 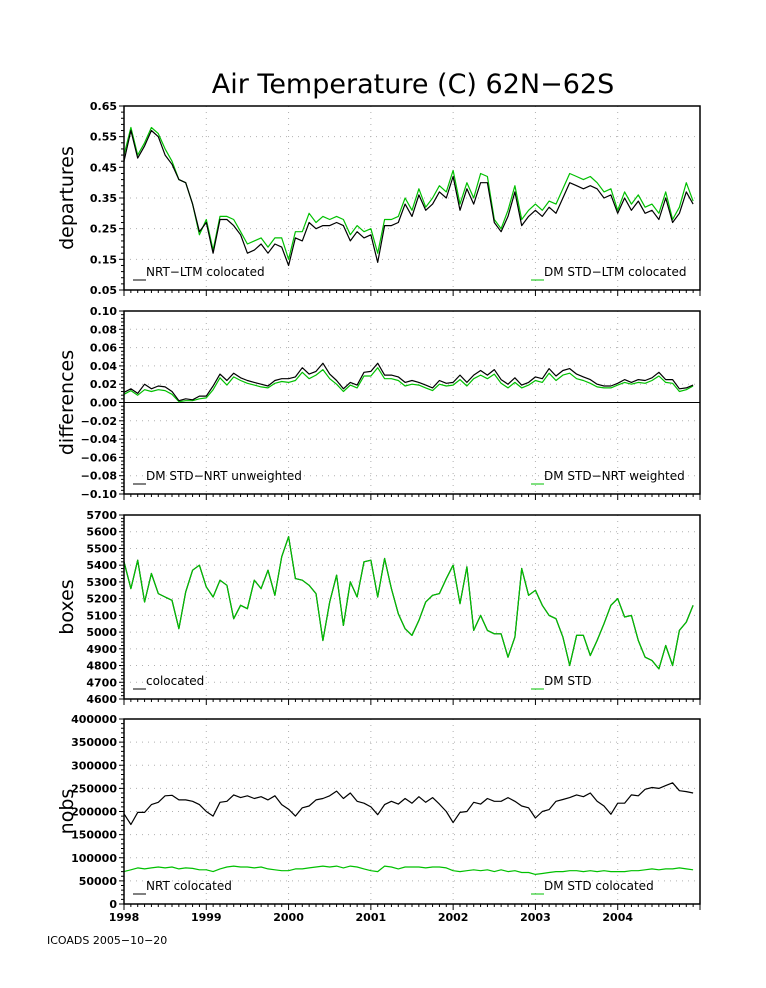 What do you see at coordinates (99, 421) in the screenshot?
I see `y-tick-label: −0.02` at bounding box center [99, 421].